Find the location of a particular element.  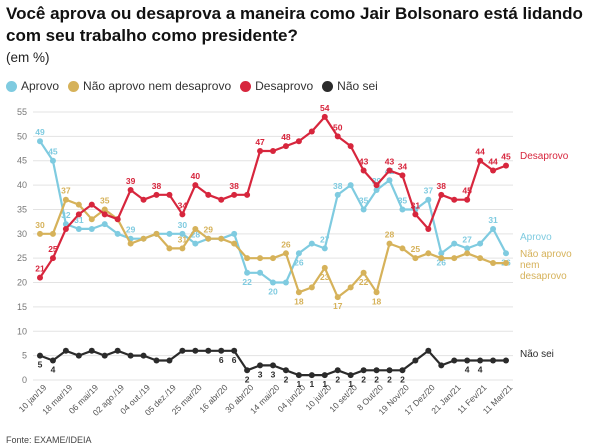

legend-item-neutro: Não aprovo nem desaprovo is located at coordinates (149, 86).